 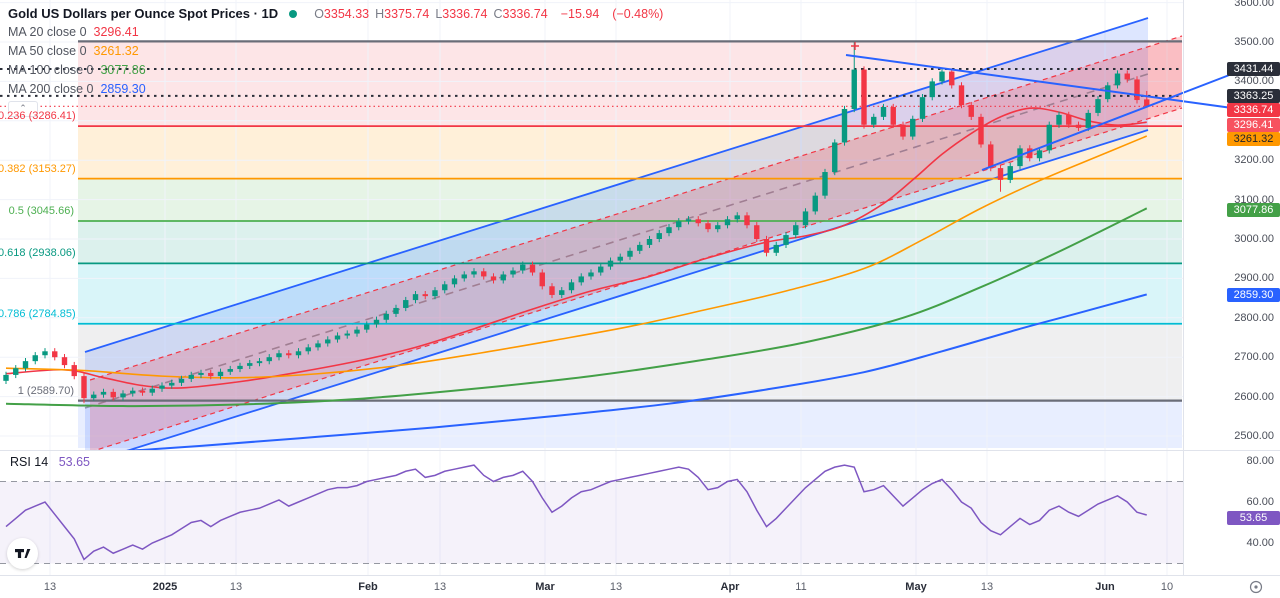 I want to click on ma-200-legend-row: MA 200 close 0 2859.30, so click(x=335, y=88).